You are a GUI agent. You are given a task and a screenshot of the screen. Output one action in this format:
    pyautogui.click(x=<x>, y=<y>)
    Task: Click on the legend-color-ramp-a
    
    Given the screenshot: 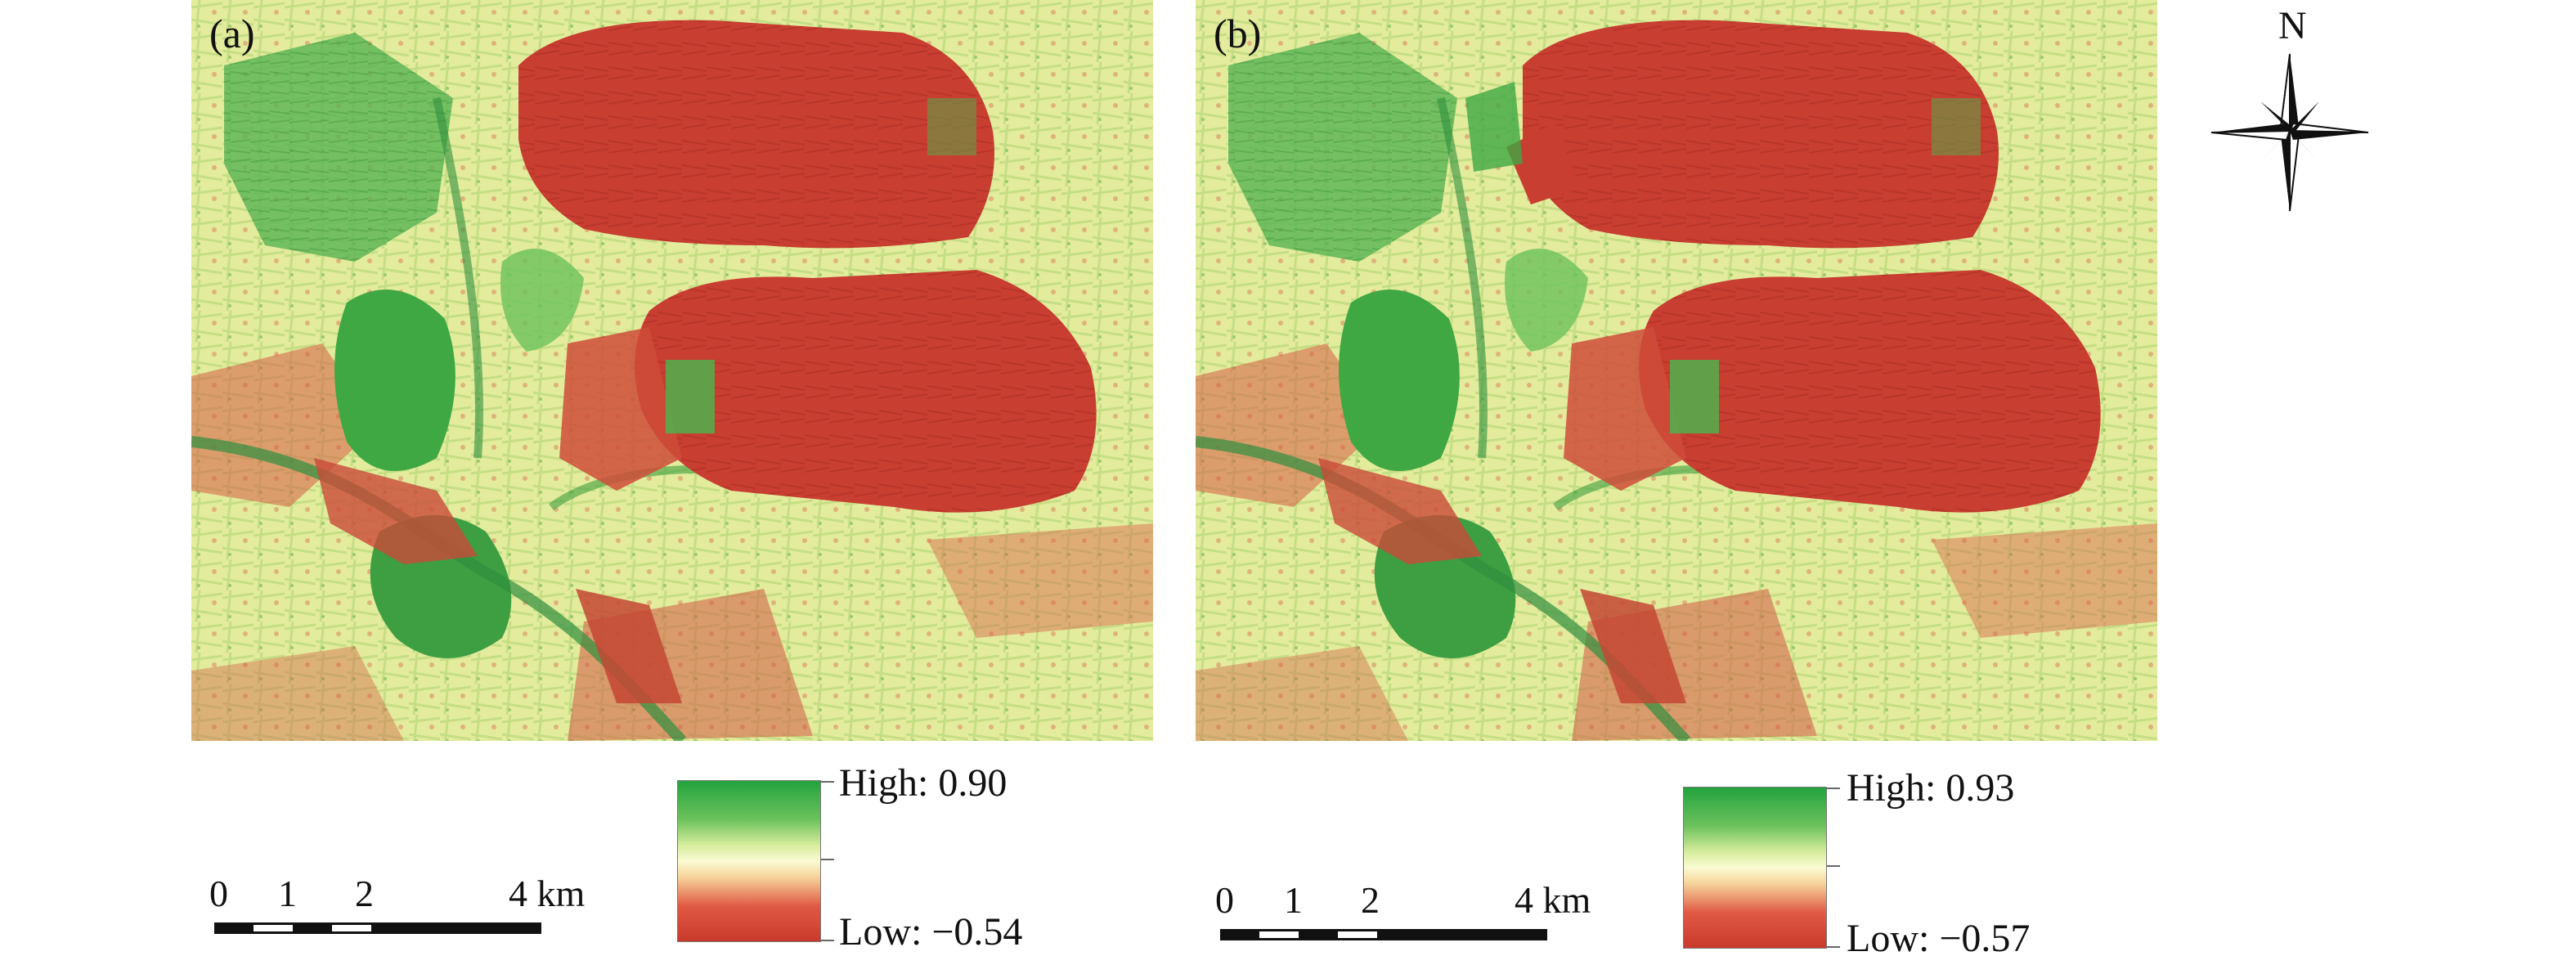 What is the action you would take?
    pyautogui.click(x=749, y=861)
    